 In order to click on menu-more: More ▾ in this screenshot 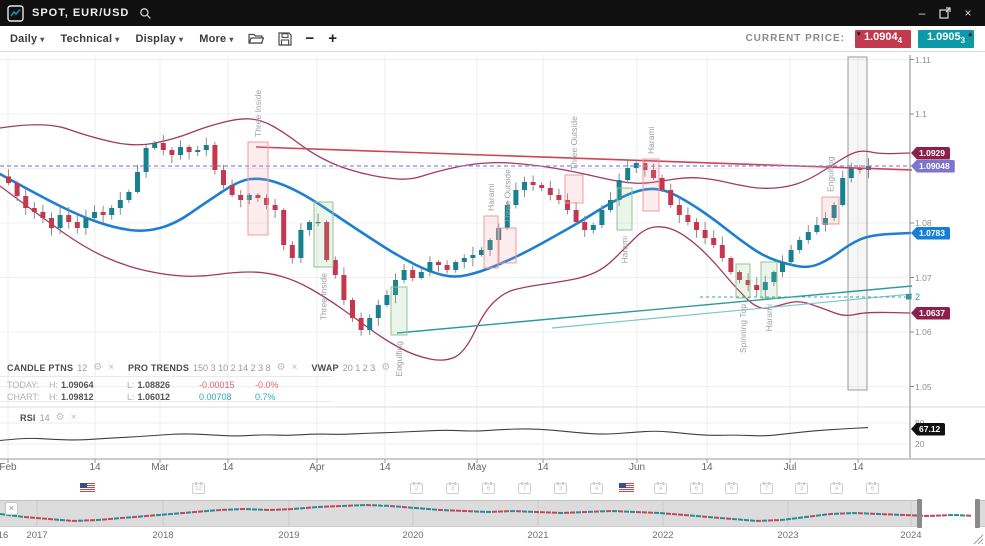, I will do `click(216, 38)`.